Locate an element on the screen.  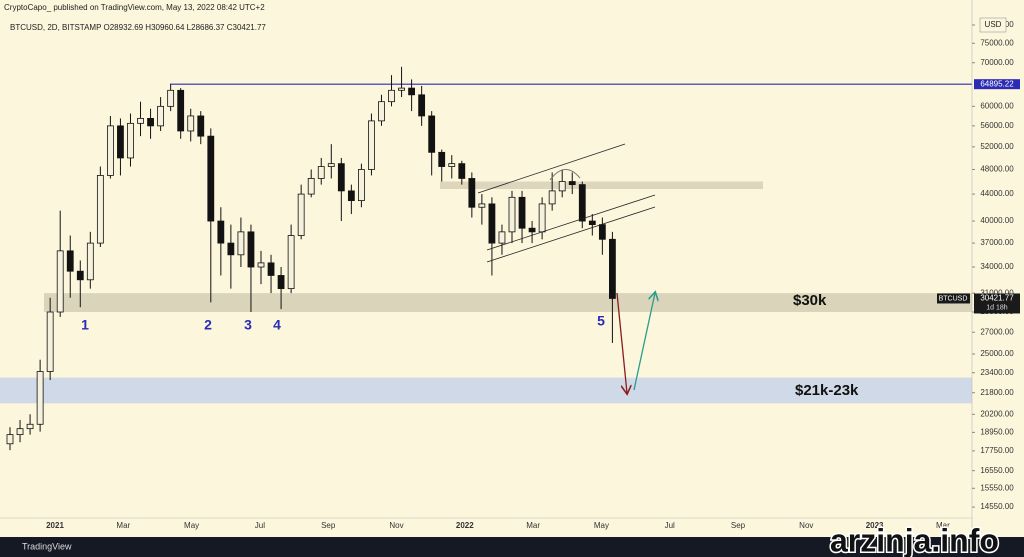
y-tick-label: 44000.00 is located at coordinates (997, 193).